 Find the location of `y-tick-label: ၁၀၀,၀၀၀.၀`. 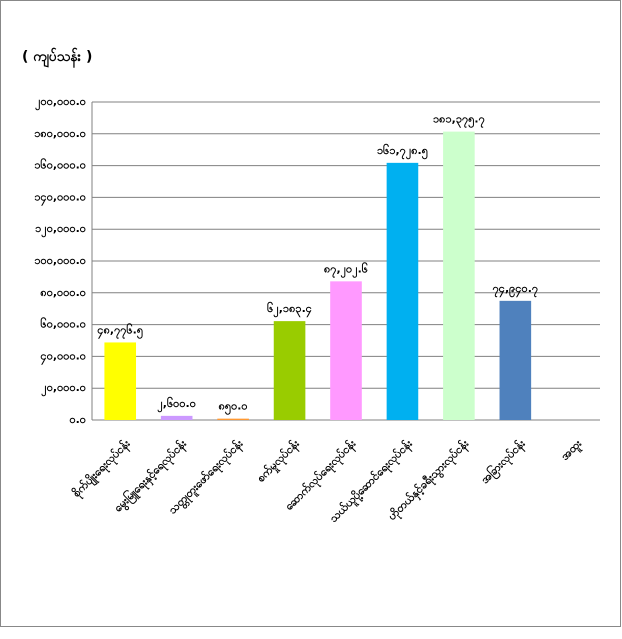

y-tick-label: ၁၀၀,၀၀၀.၀ is located at coordinates (60, 260).